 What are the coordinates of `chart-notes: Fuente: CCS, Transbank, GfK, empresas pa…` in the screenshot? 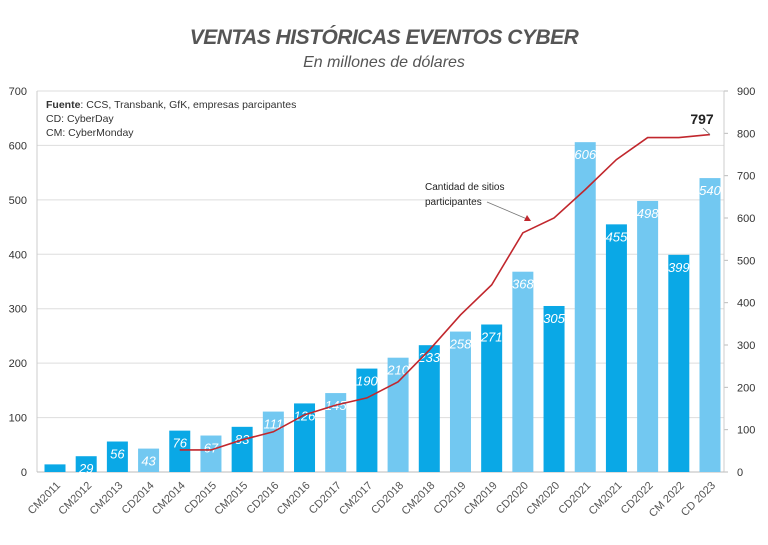 It's located at (171, 119).